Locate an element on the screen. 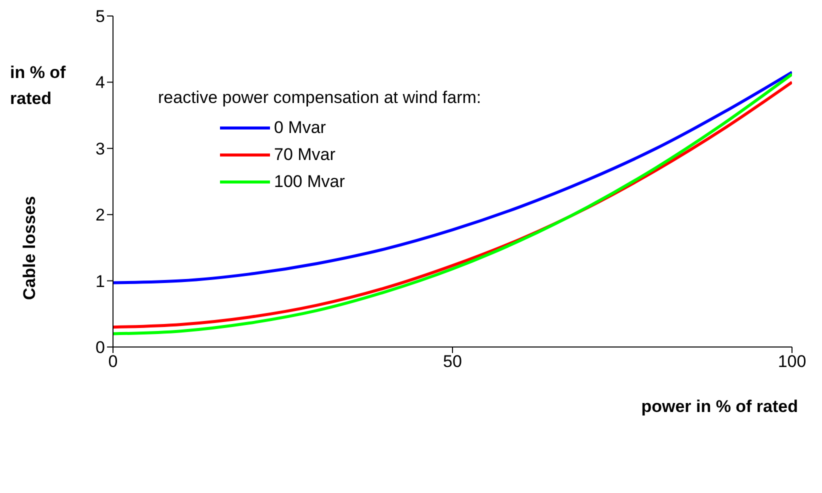  legend-title: reactive power compensation at wind farm: is located at coordinates (320, 98).